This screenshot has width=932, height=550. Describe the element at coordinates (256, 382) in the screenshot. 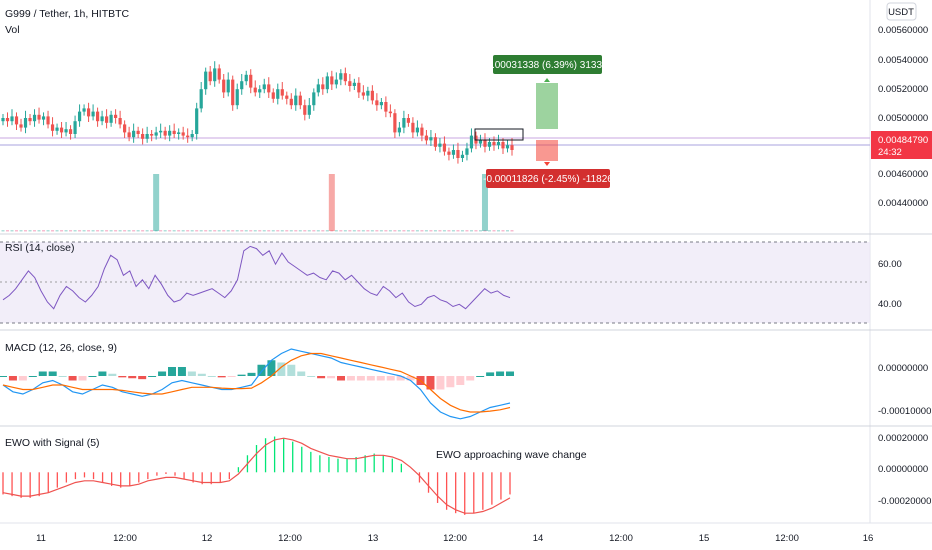

I see `macd-signal-line` at that location.